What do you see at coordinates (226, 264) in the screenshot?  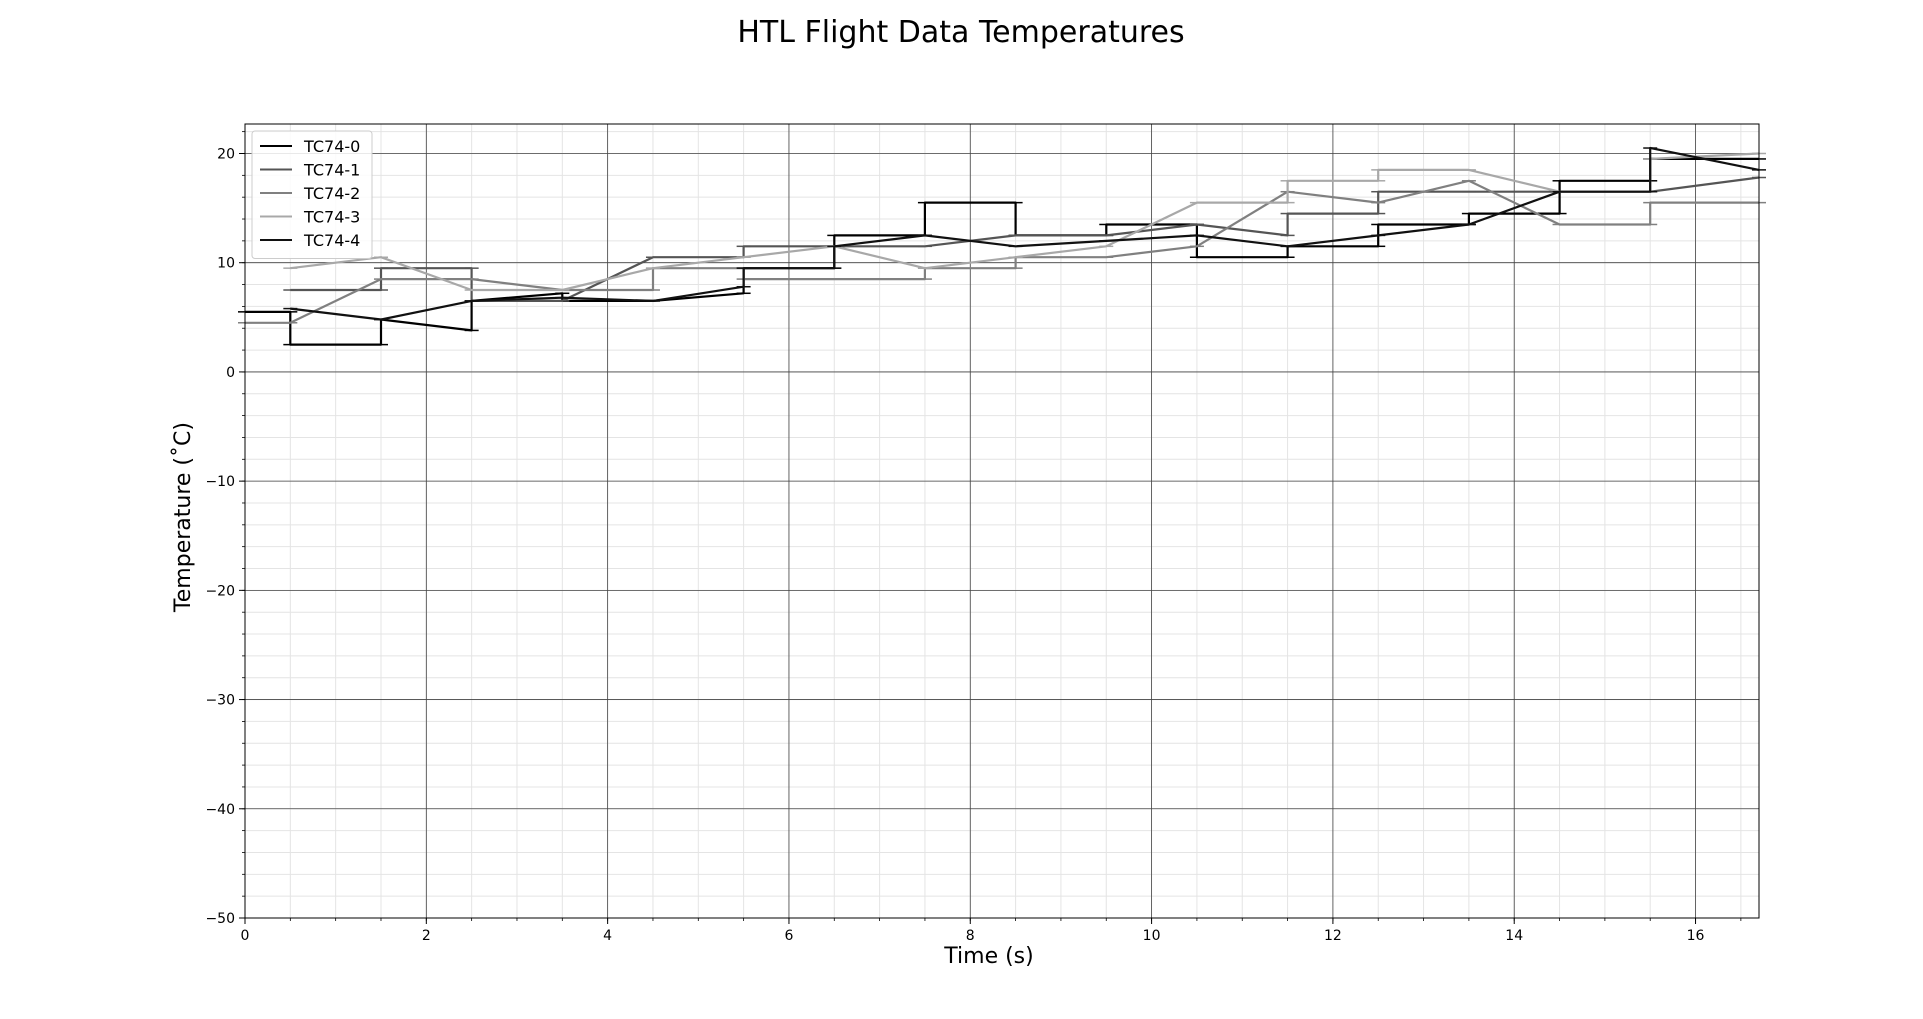 I see `y-tick-label: 10` at bounding box center [226, 264].